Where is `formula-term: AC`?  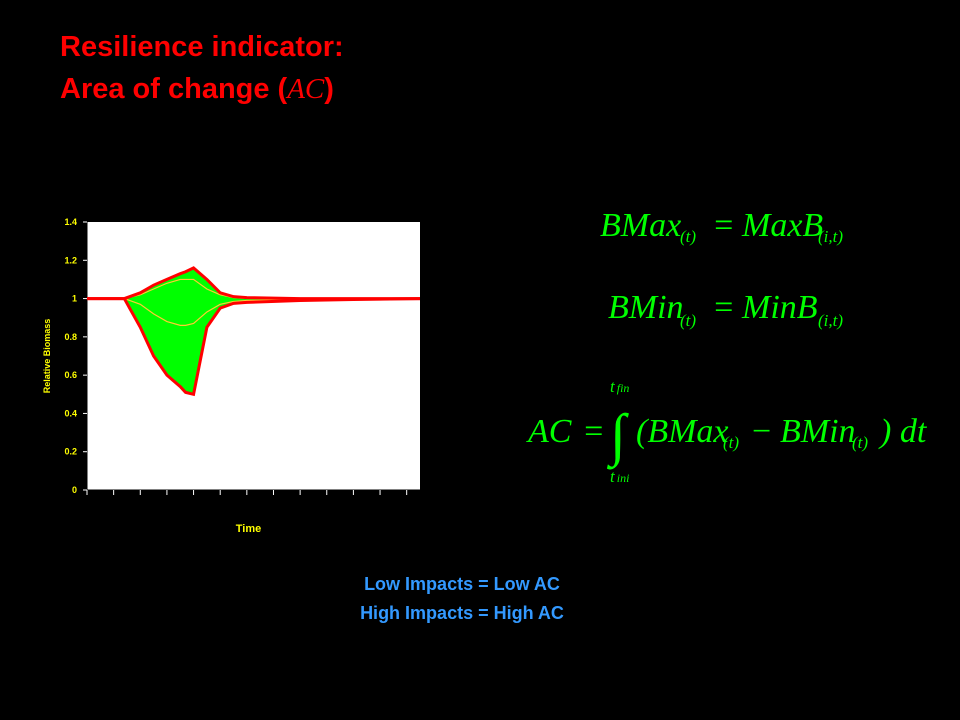 formula-term: AC is located at coordinates (549, 431).